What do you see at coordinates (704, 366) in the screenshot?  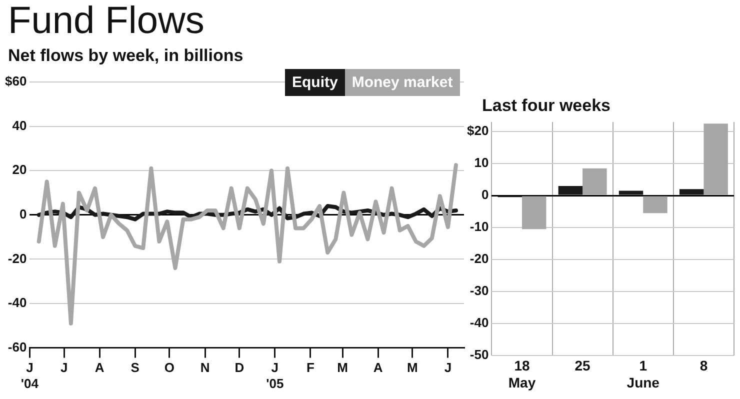 I see `x-tick-label: 8` at bounding box center [704, 366].